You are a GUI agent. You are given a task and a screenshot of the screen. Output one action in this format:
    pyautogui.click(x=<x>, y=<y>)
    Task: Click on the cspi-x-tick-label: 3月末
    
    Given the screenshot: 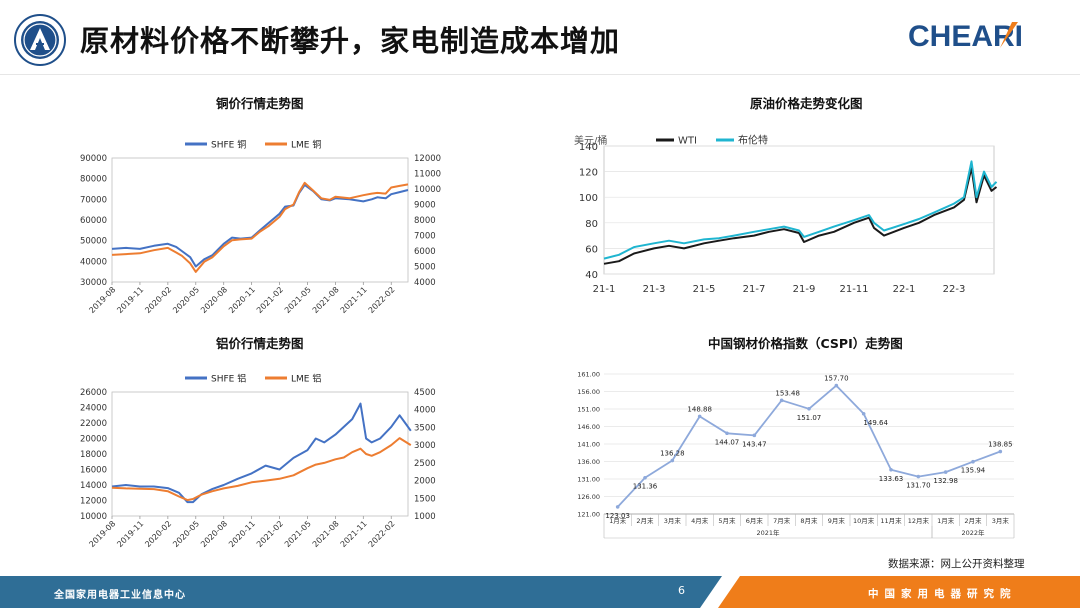 What is the action you would take?
    pyautogui.click(x=1001, y=520)
    